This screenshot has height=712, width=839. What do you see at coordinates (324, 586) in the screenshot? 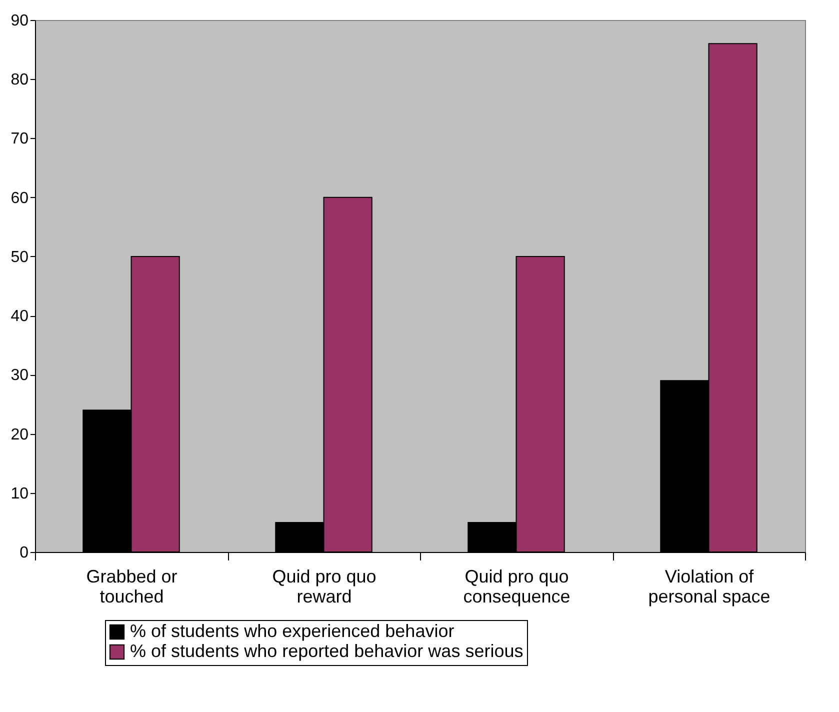
I see `x-tick-label: Quid pro quo reward` at bounding box center [324, 586].